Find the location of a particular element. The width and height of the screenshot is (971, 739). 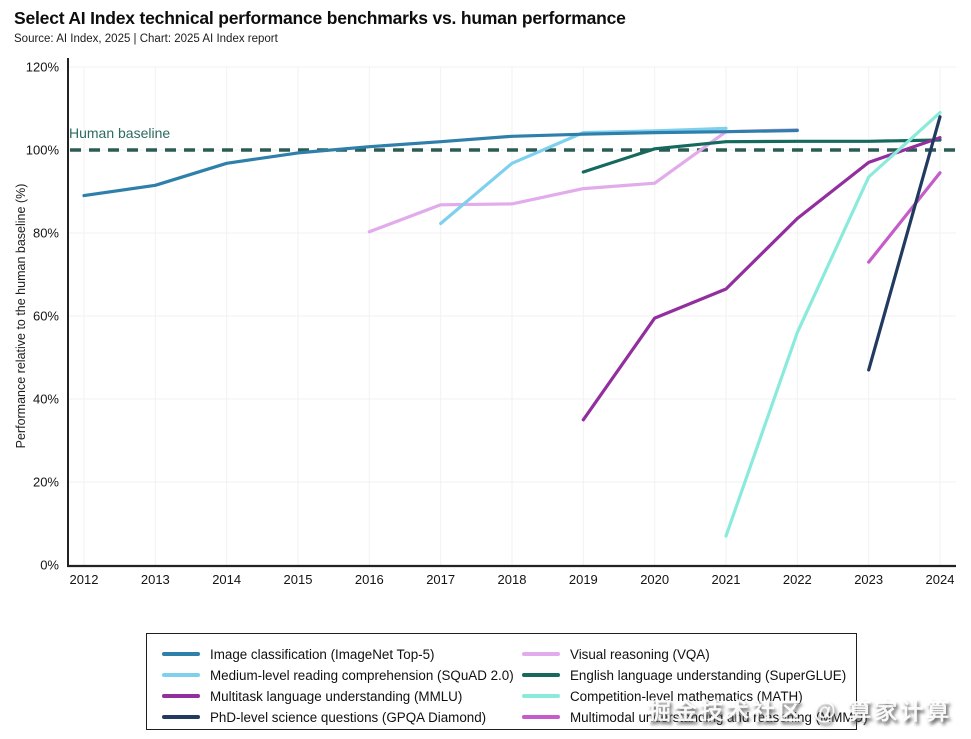

series-line-mmmu is located at coordinates (904, 217).